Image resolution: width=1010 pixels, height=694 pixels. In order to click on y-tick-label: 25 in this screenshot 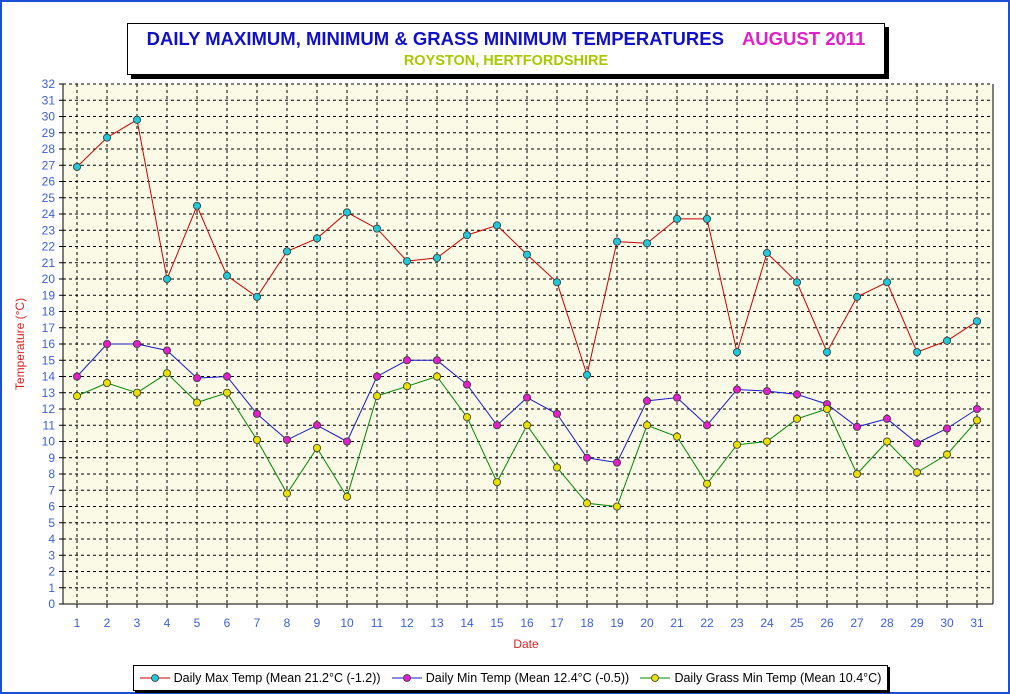, I will do `click(49, 198)`.